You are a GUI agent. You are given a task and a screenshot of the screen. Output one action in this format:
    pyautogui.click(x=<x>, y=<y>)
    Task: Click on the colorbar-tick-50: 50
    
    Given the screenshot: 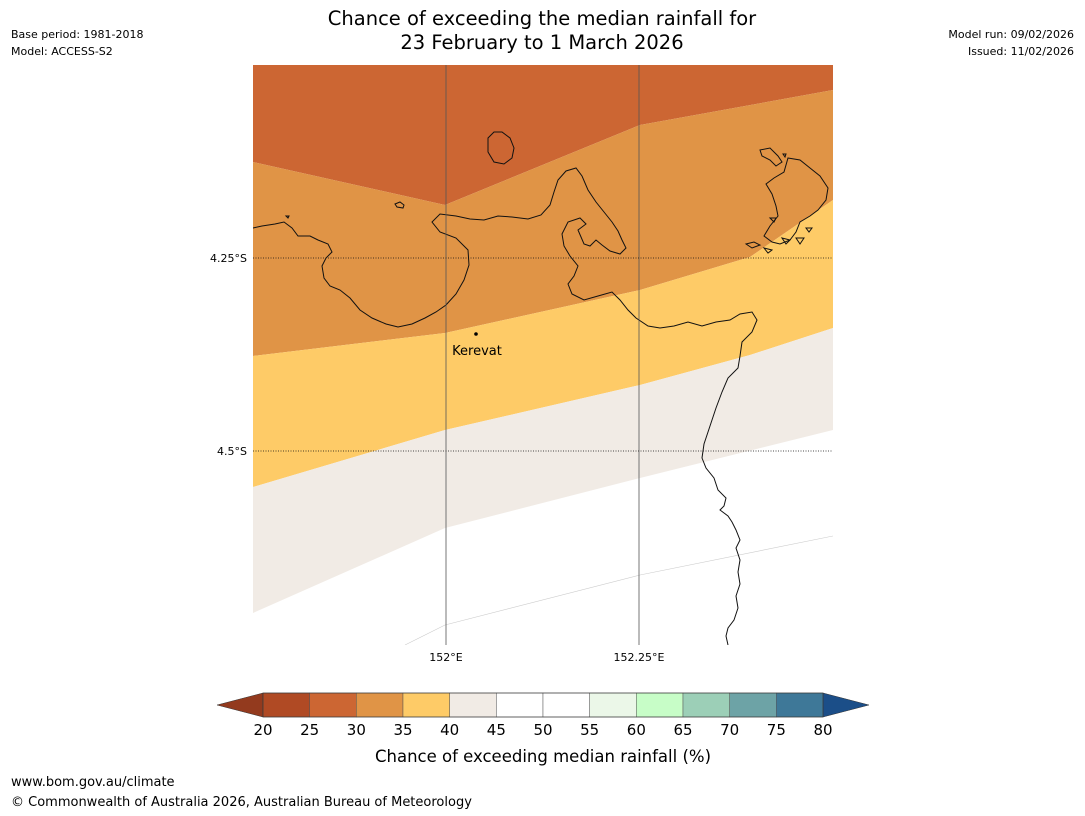 What is the action you would take?
    pyautogui.click(x=542, y=730)
    